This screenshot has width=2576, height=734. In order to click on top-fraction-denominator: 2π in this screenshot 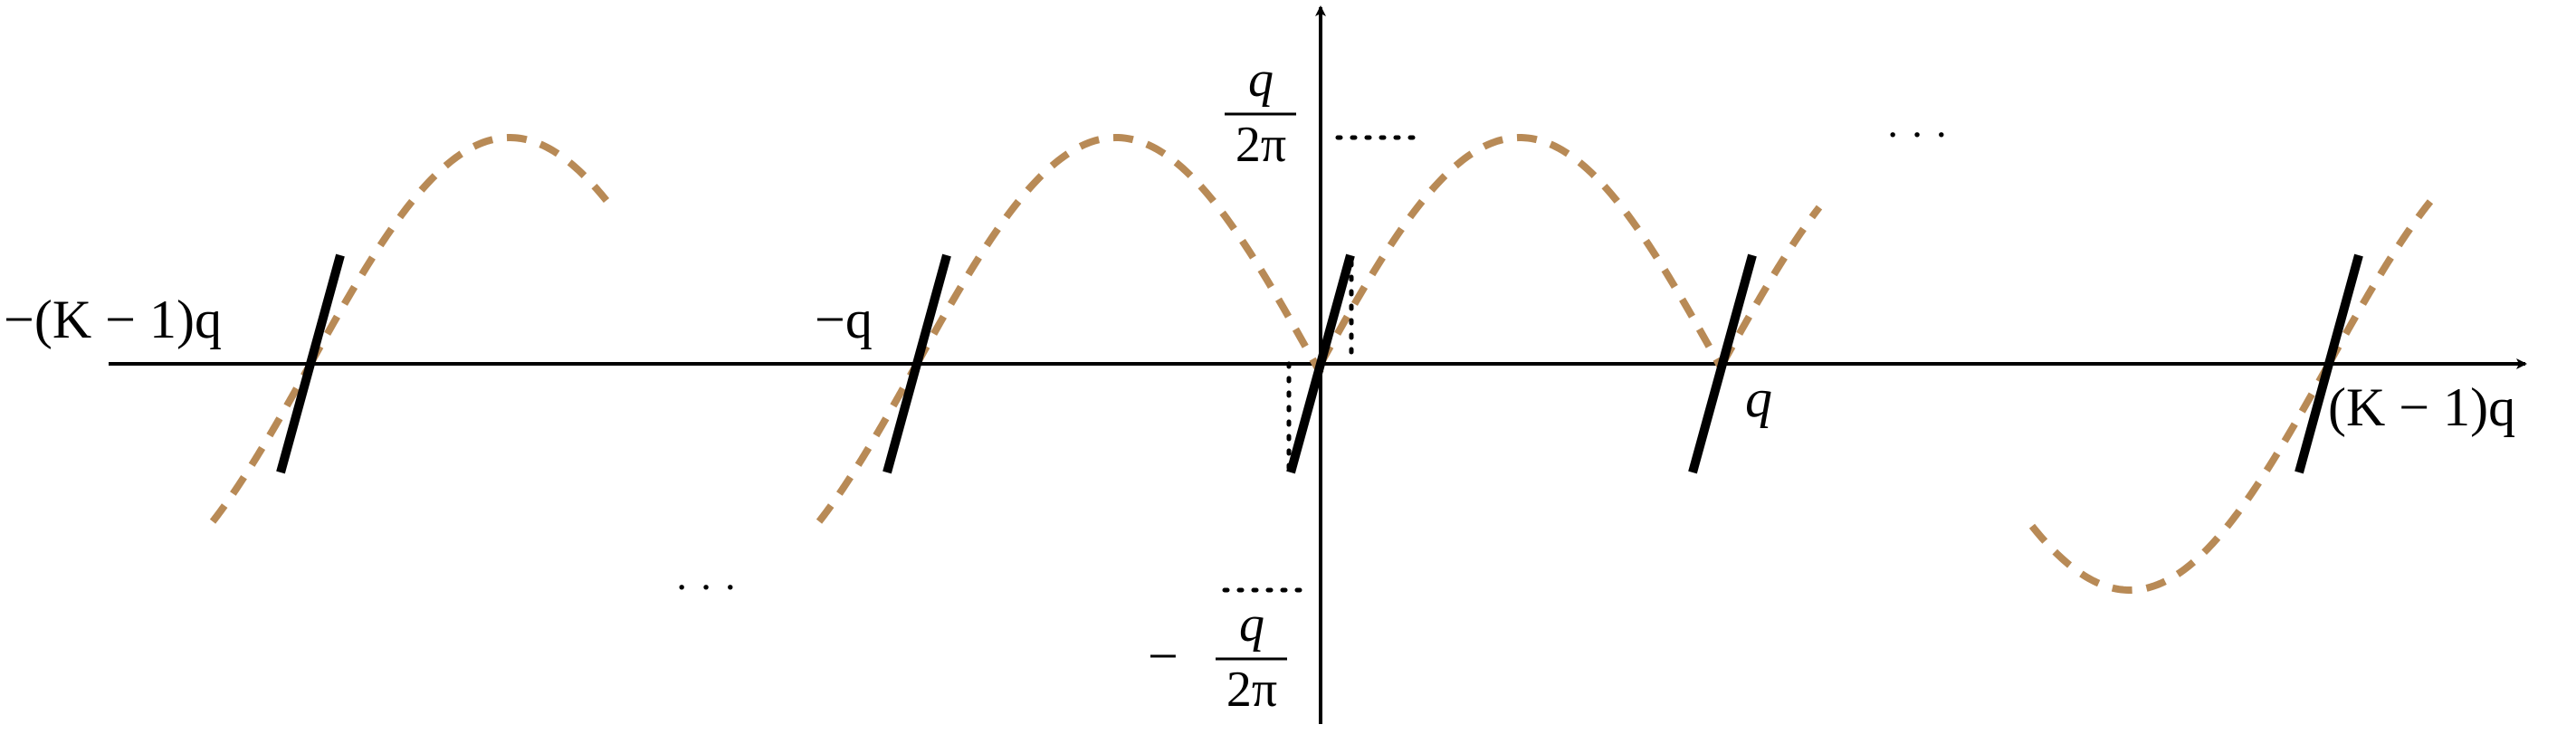, I will do `click(1261, 145)`.